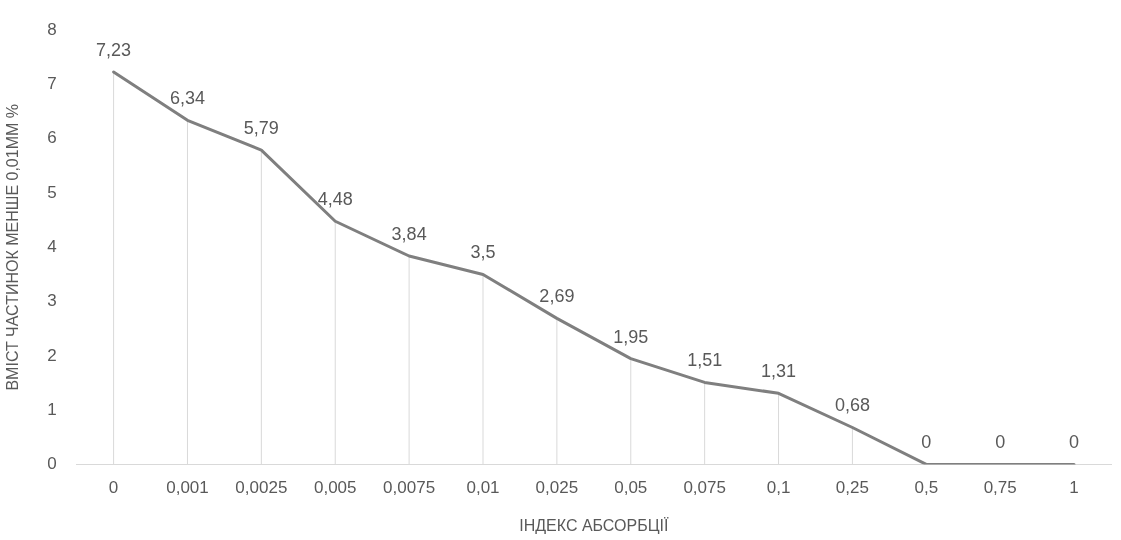  I want to click on x-tick-label: 1, so click(1074, 488).